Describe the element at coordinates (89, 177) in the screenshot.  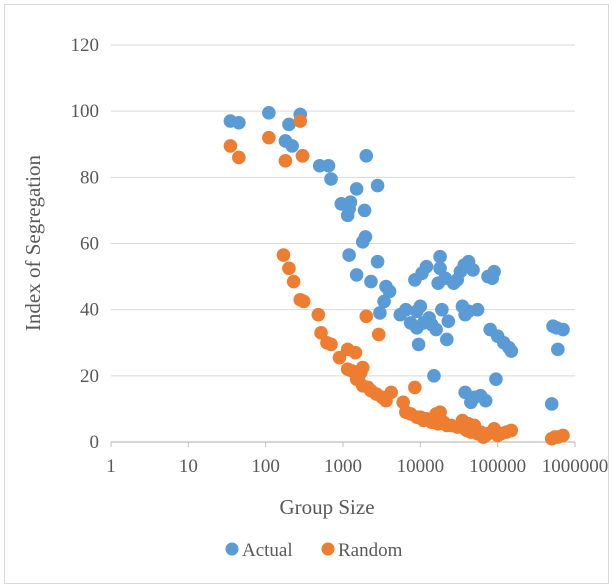
I see `y-tick-label: 80` at that location.